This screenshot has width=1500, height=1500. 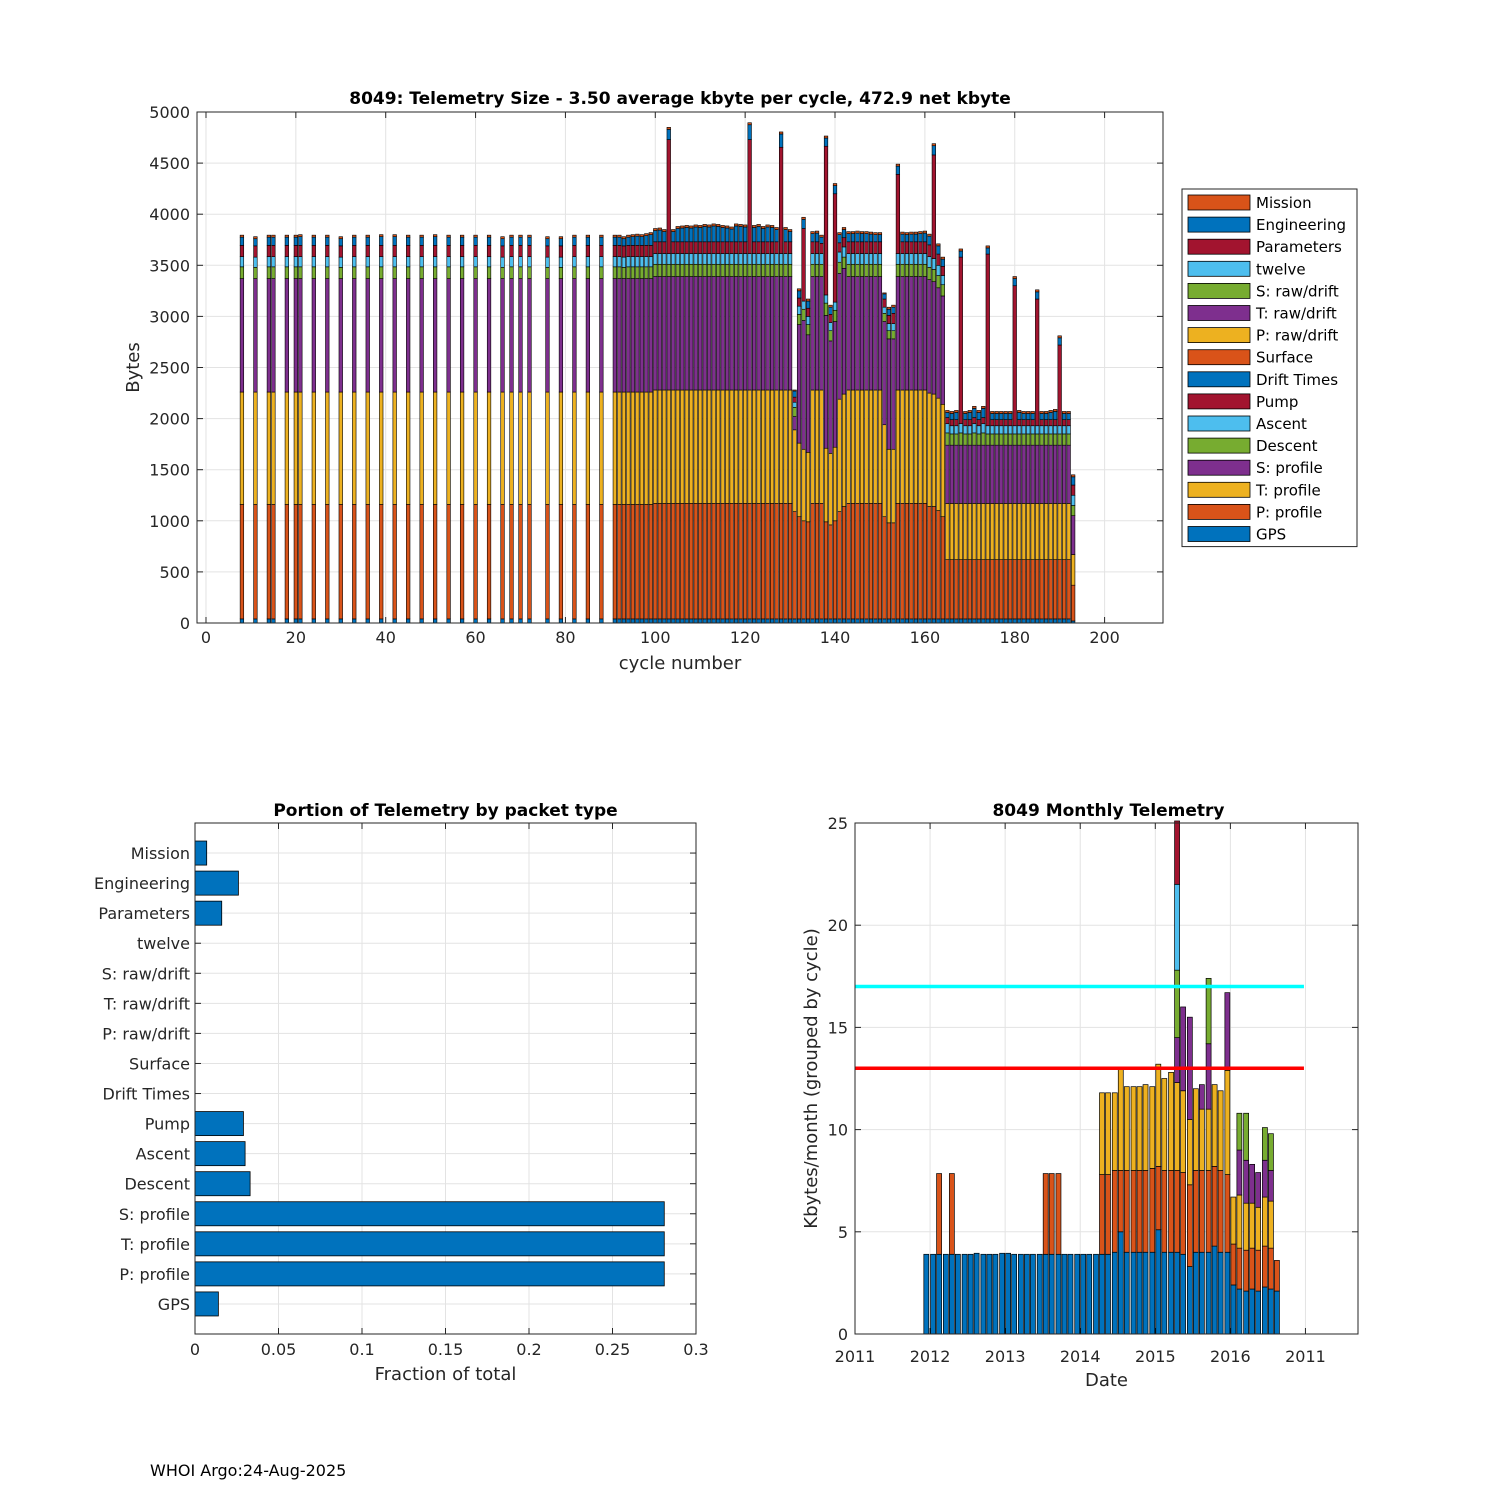 What do you see at coordinates (1281, 424) in the screenshot?
I see `legend-label: Ascent` at bounding box center [1281, 424].